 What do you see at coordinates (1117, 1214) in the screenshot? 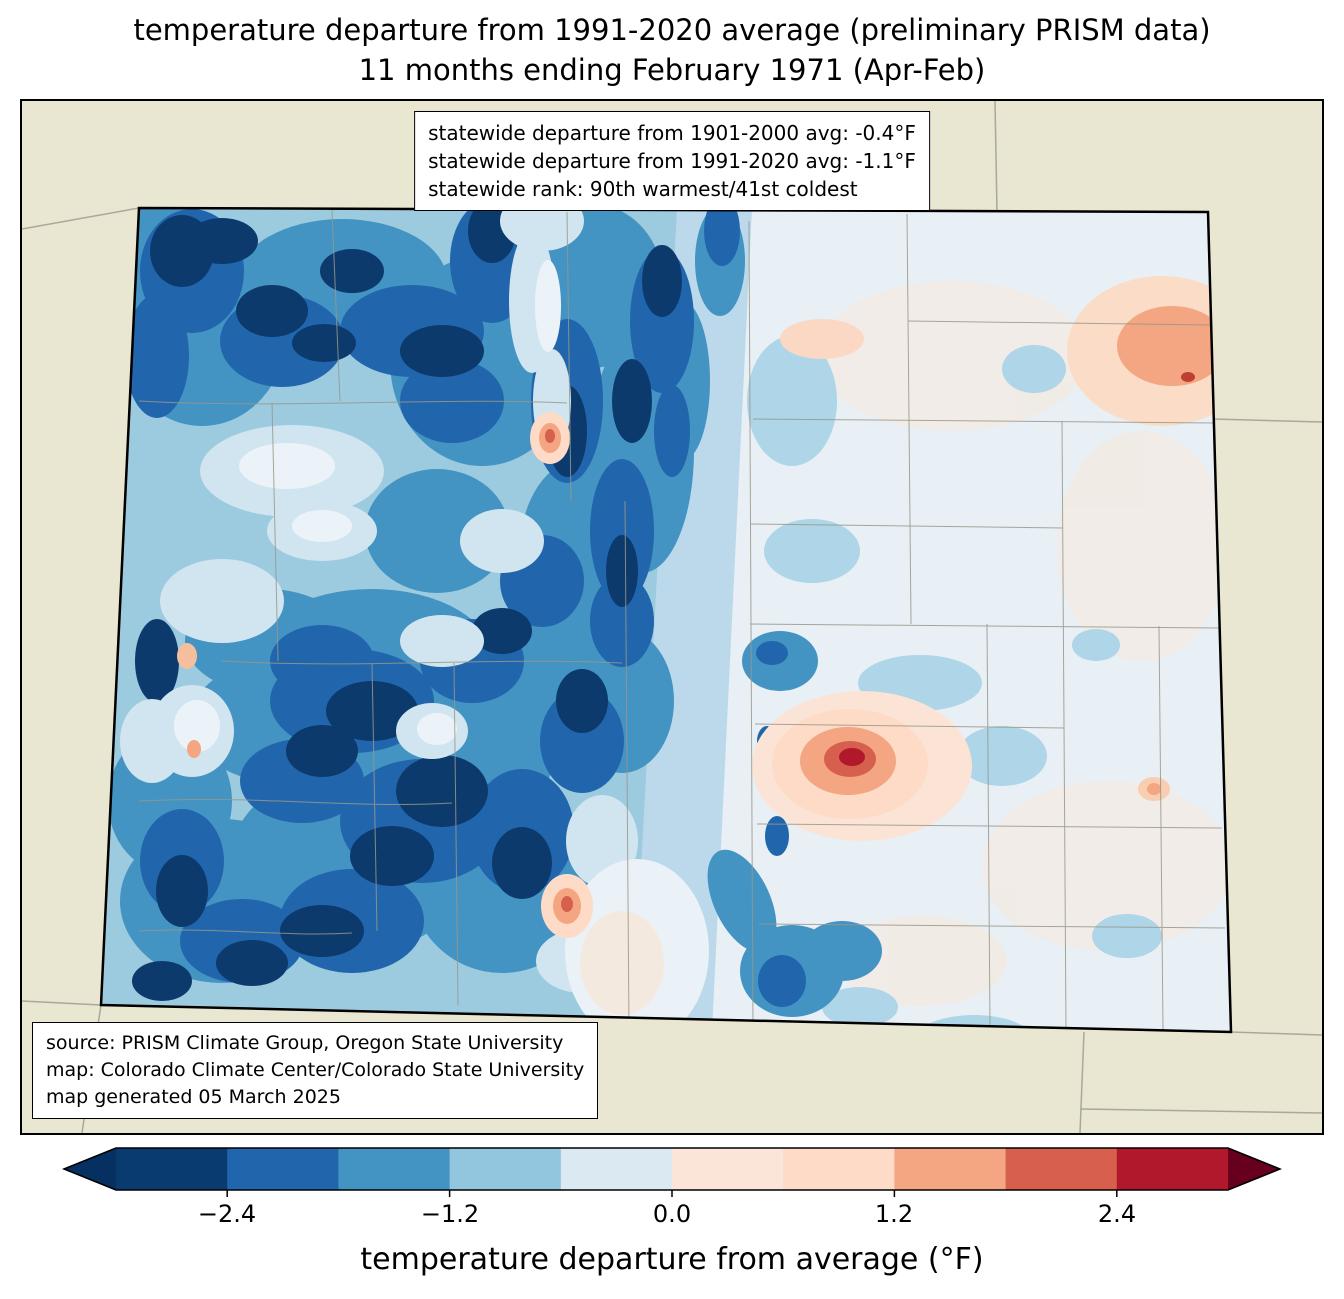
I see `colorbar-tick-label: 2.4` at bounding box center [1117, 1214].